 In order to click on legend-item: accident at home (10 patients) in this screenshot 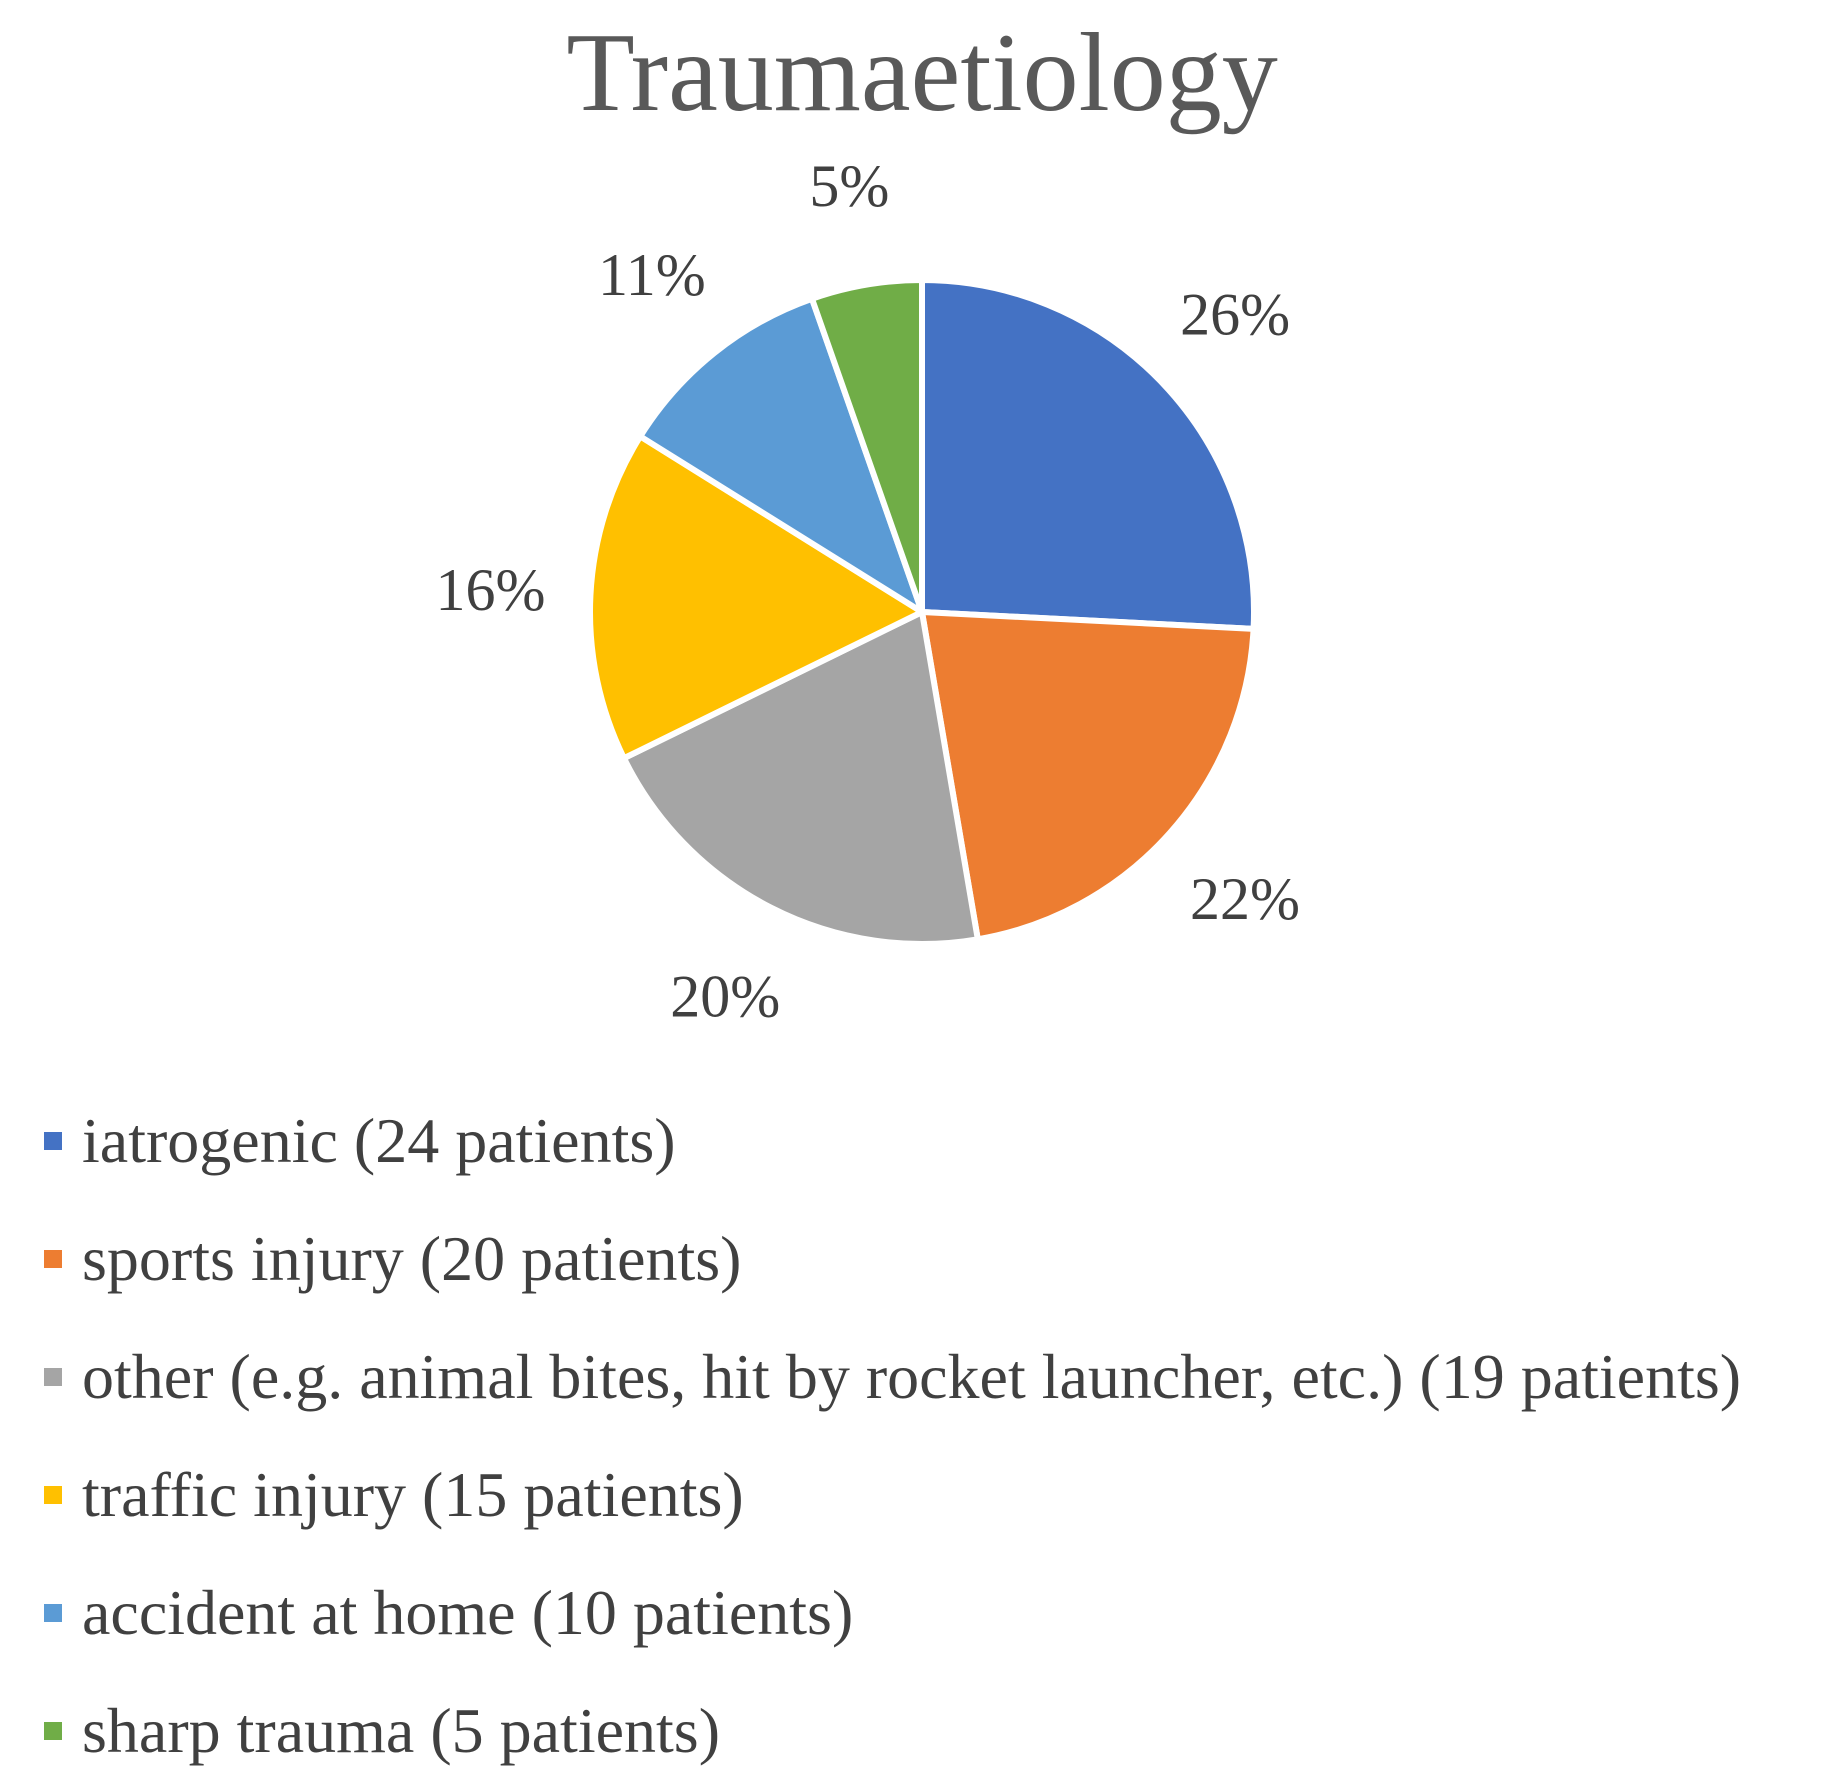, I will do `click(892, 1613)`.